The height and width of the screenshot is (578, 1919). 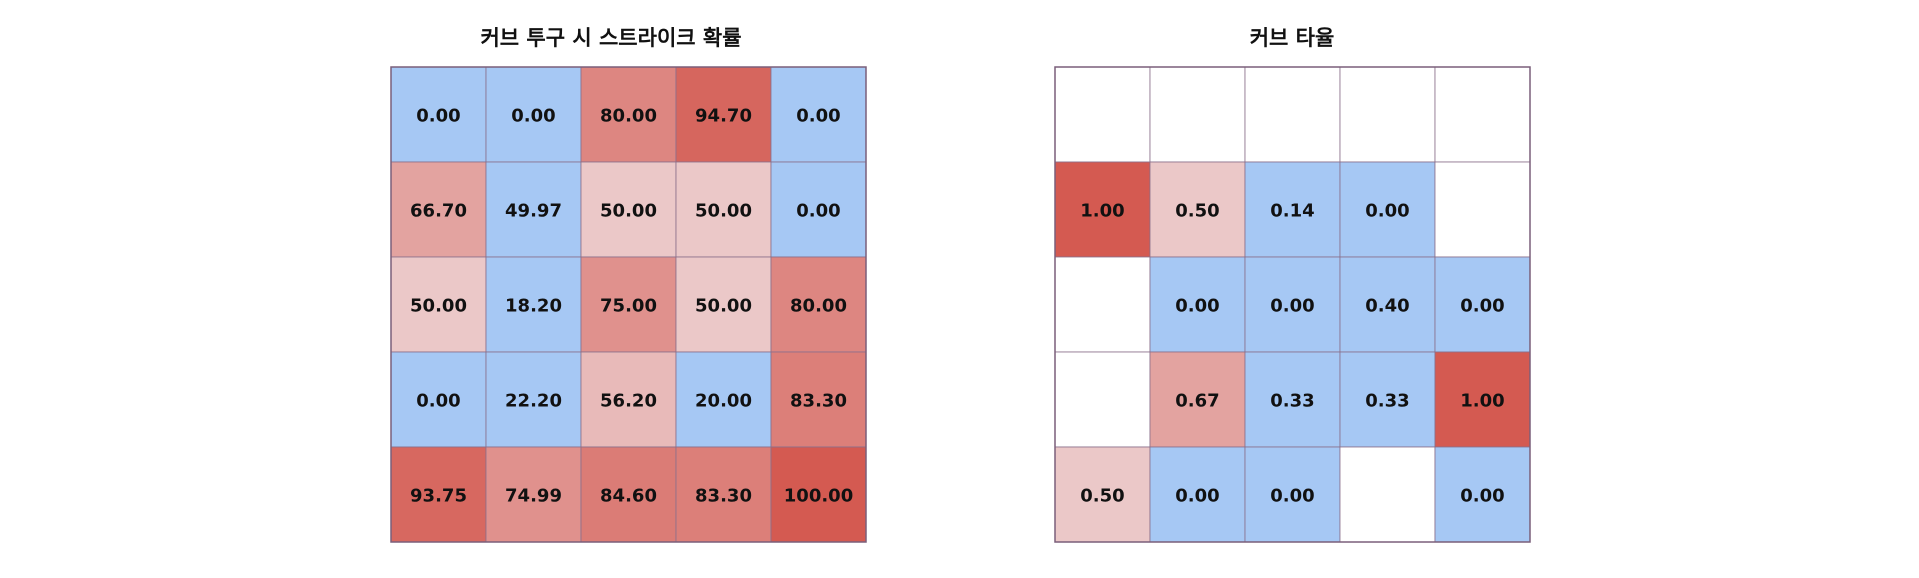 I want to click on heatmap-cell-label: 49.97, so click(x=533, y=211).